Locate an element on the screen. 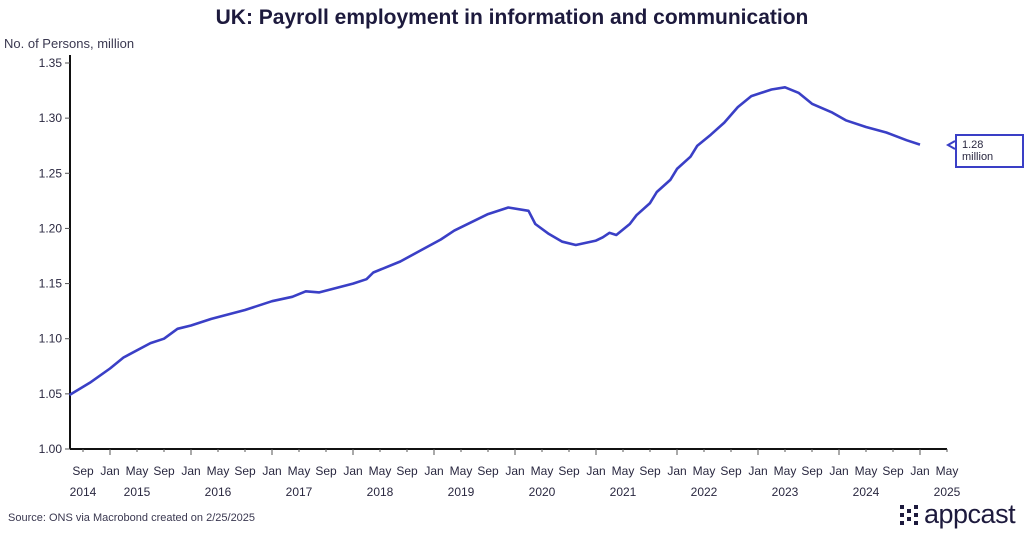  y-tick-label: 1.20 is located at coordinates (51, 228).